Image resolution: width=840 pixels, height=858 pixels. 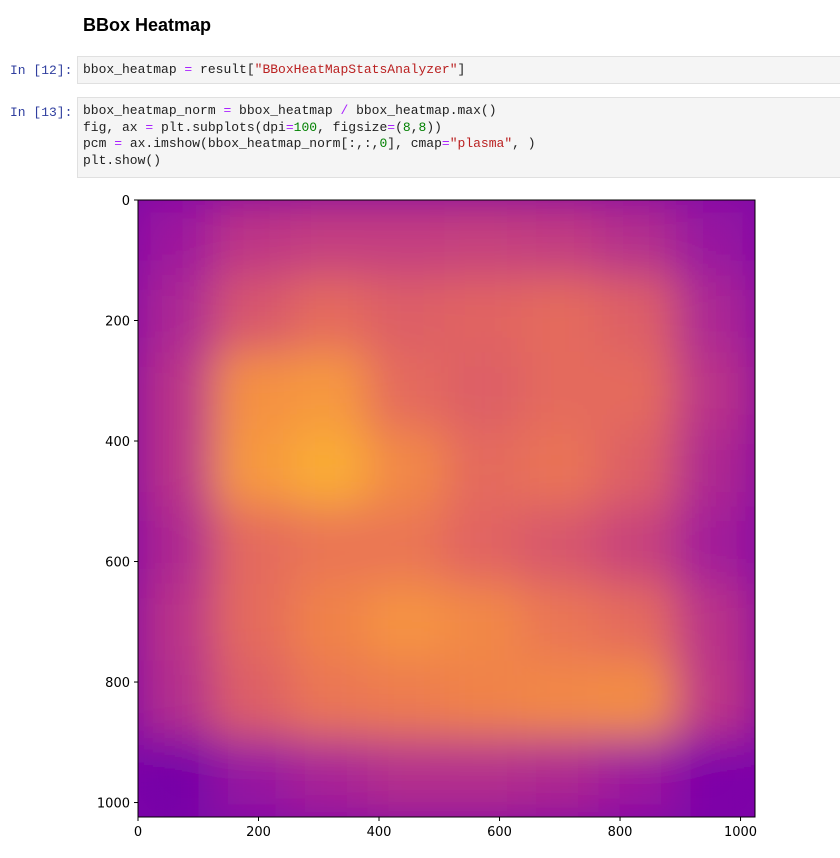 I want to click on y-tick-label: 200, so click(x=117, y=322).